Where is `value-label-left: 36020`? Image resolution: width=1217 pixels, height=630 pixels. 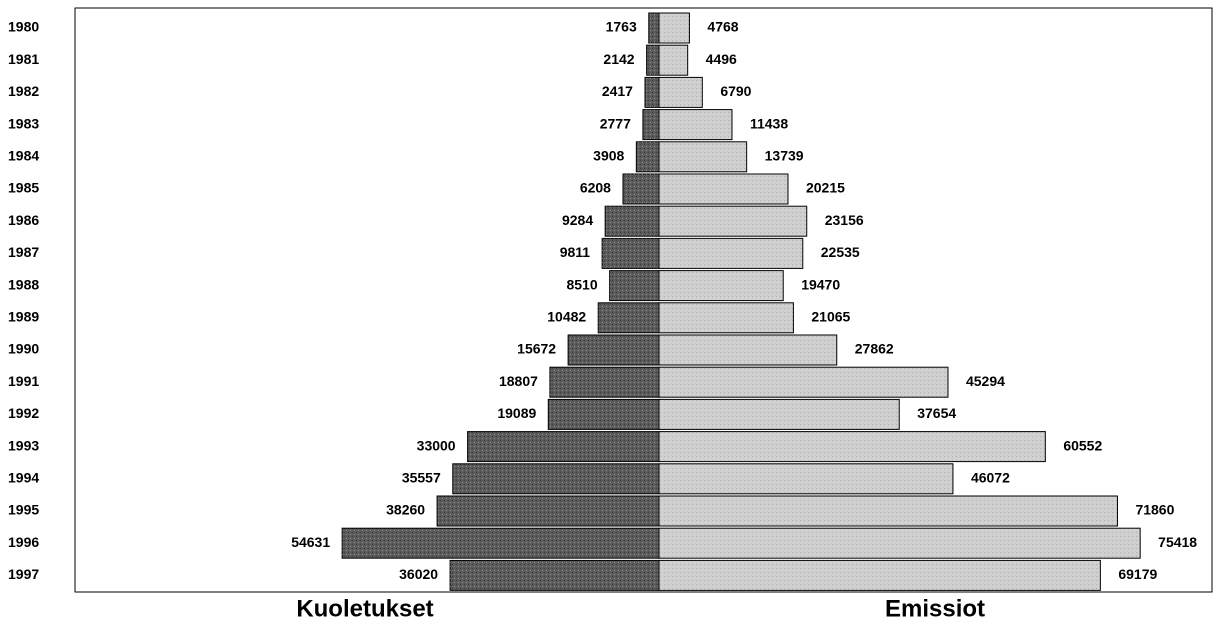 value-label-left: 36020 is located at coordinates (418, 574).